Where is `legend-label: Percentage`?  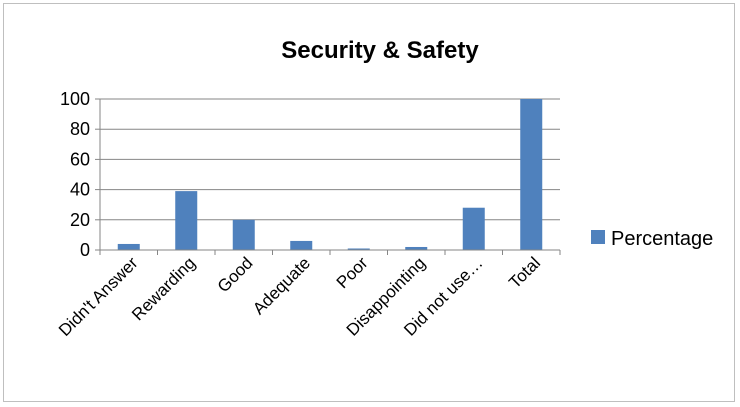 legend-label: Percentage is located at coordinates (662, 239).